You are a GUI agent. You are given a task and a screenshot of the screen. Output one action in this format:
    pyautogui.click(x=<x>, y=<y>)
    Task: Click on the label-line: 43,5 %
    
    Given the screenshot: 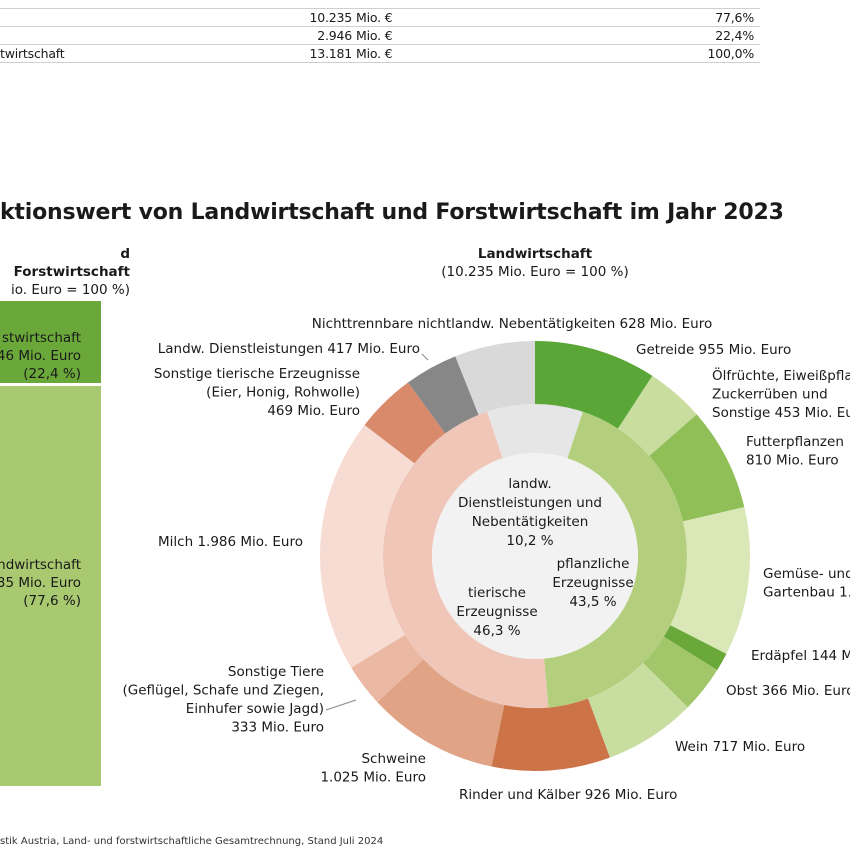 What is the action you would take?
    pyautogui.click(x=592, y=602)
    